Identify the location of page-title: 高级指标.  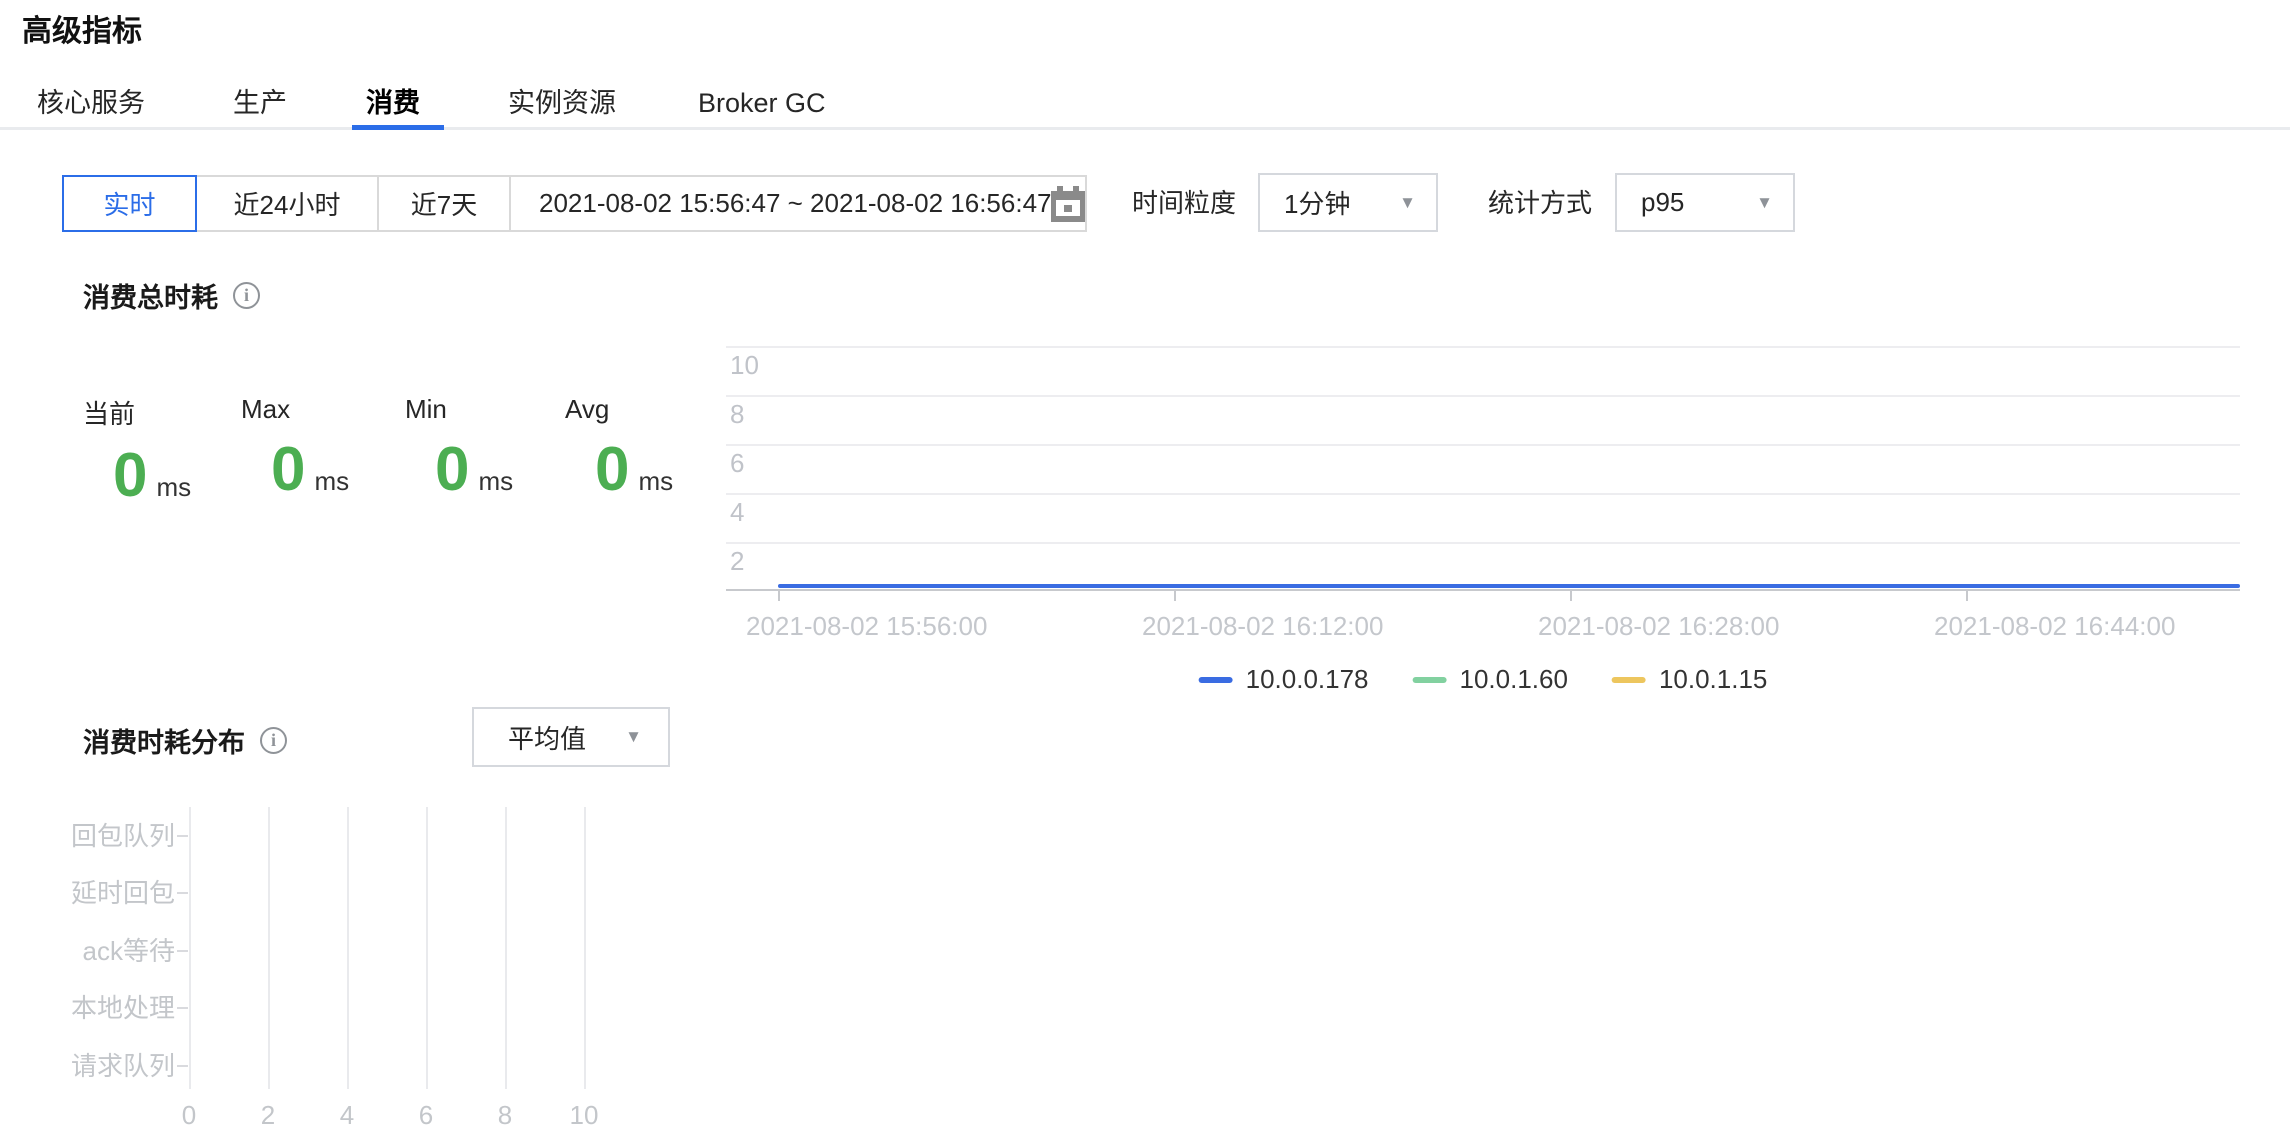
(82, 31).